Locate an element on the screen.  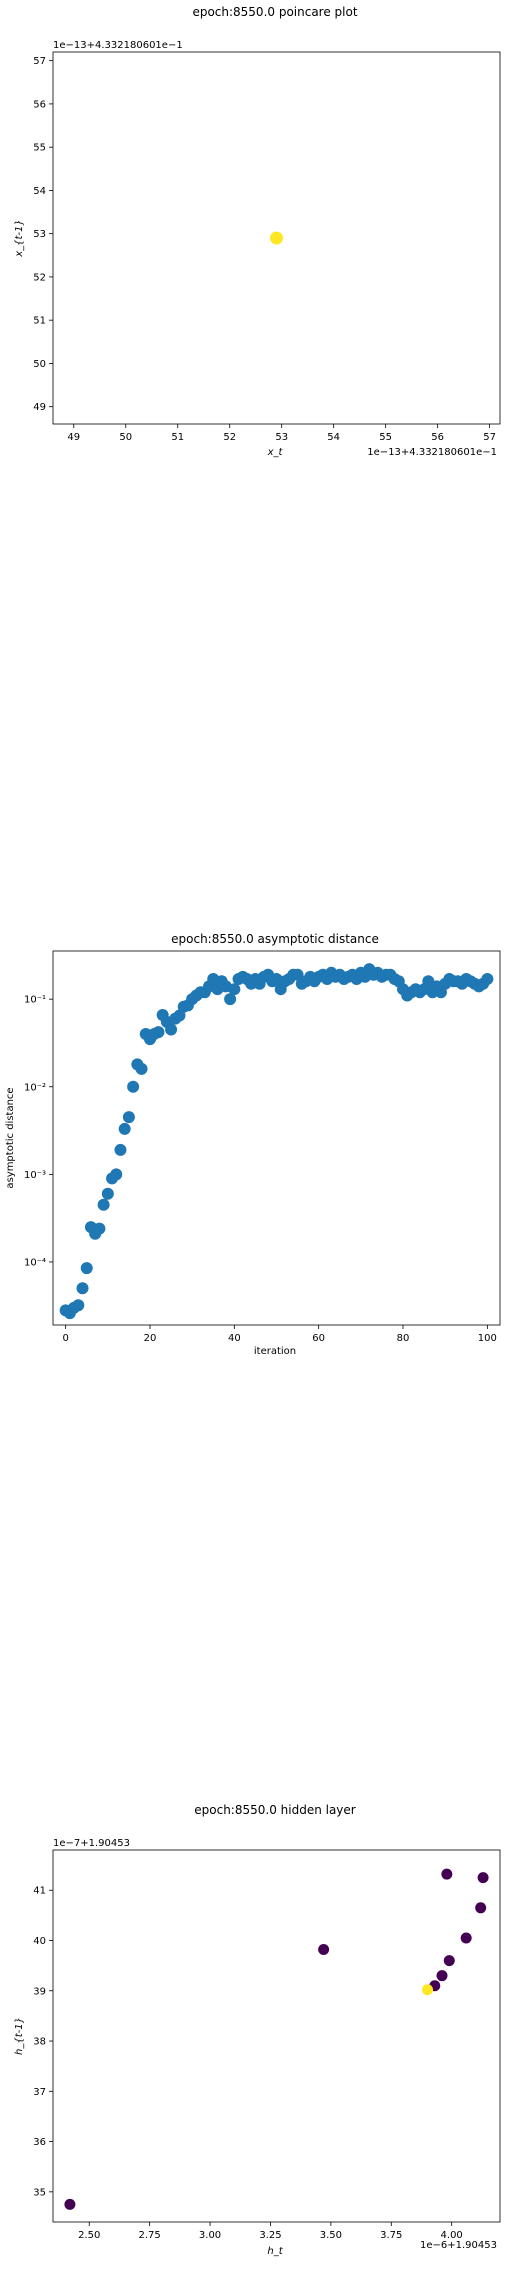
hidden-points is located at coordinates (276, 2039).